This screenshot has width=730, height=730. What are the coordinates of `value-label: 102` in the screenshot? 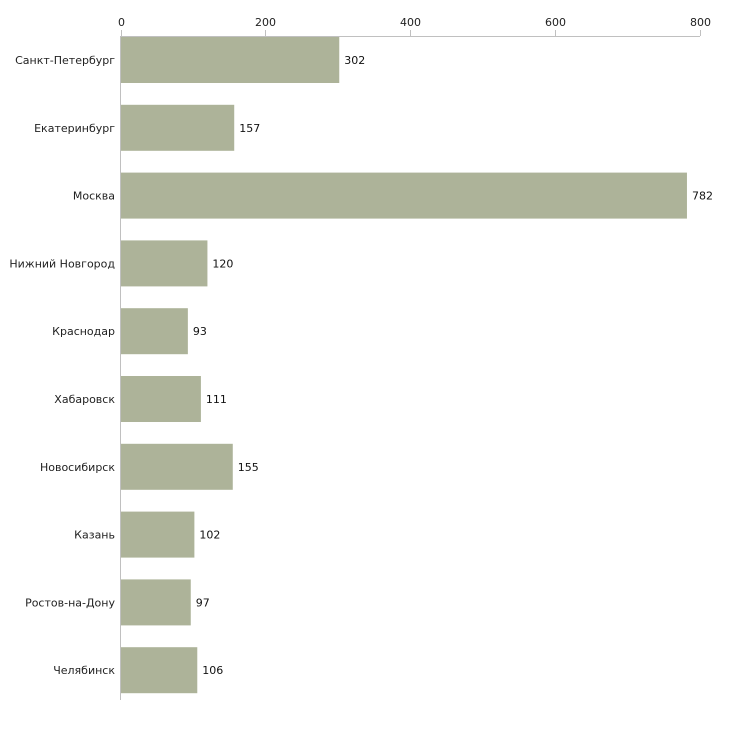 It's located at (209, 535).